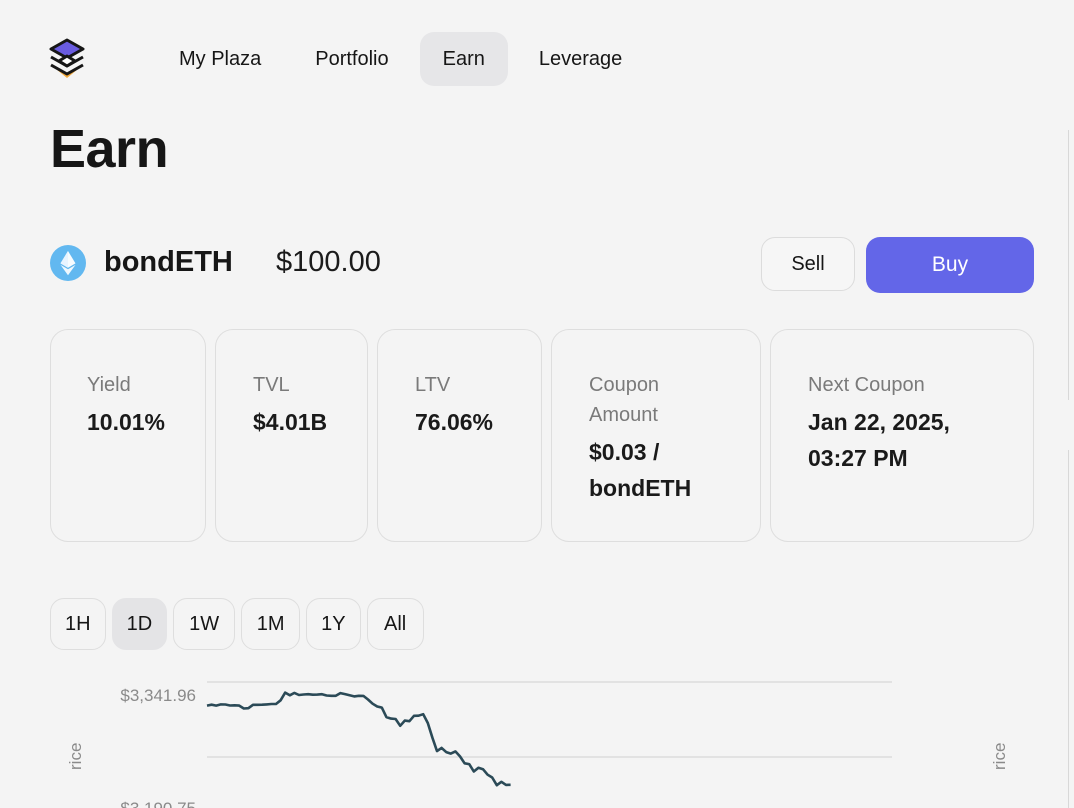 This screenshot has height=808, width=1074. What do you see at coordinates (291, 435) in the screenshot?
I see `stat-card-tvl: TVL $4.01B` at bounding box center [291, 435].